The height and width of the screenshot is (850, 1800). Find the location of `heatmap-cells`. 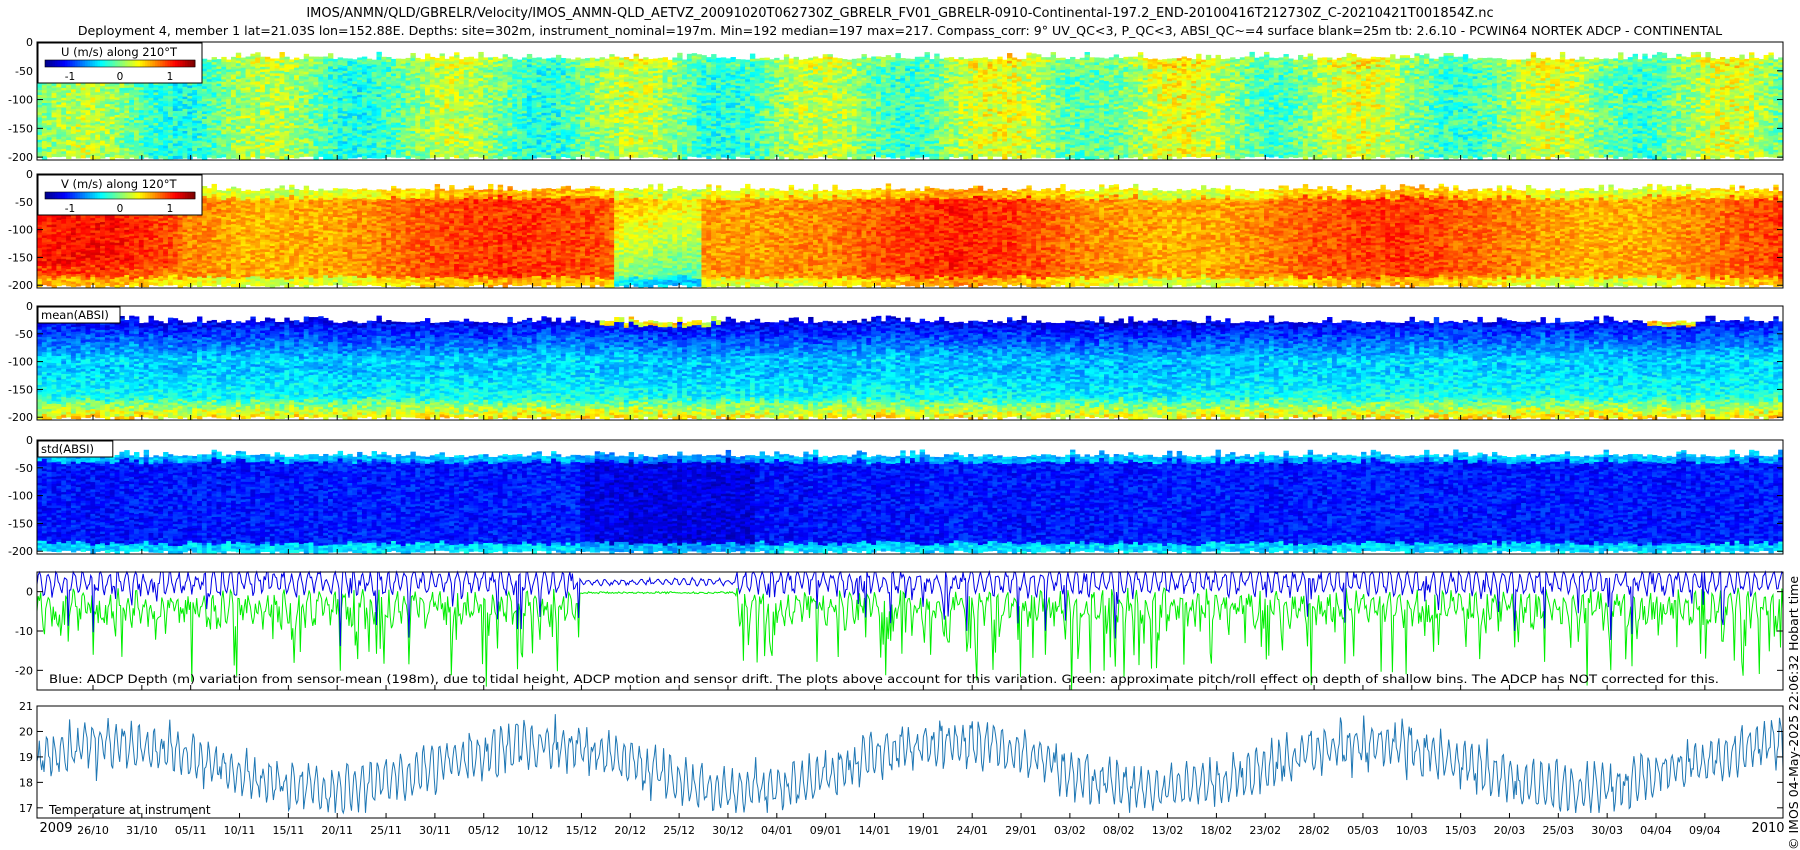

heatmap-cells is located at coordinates (910, 106).